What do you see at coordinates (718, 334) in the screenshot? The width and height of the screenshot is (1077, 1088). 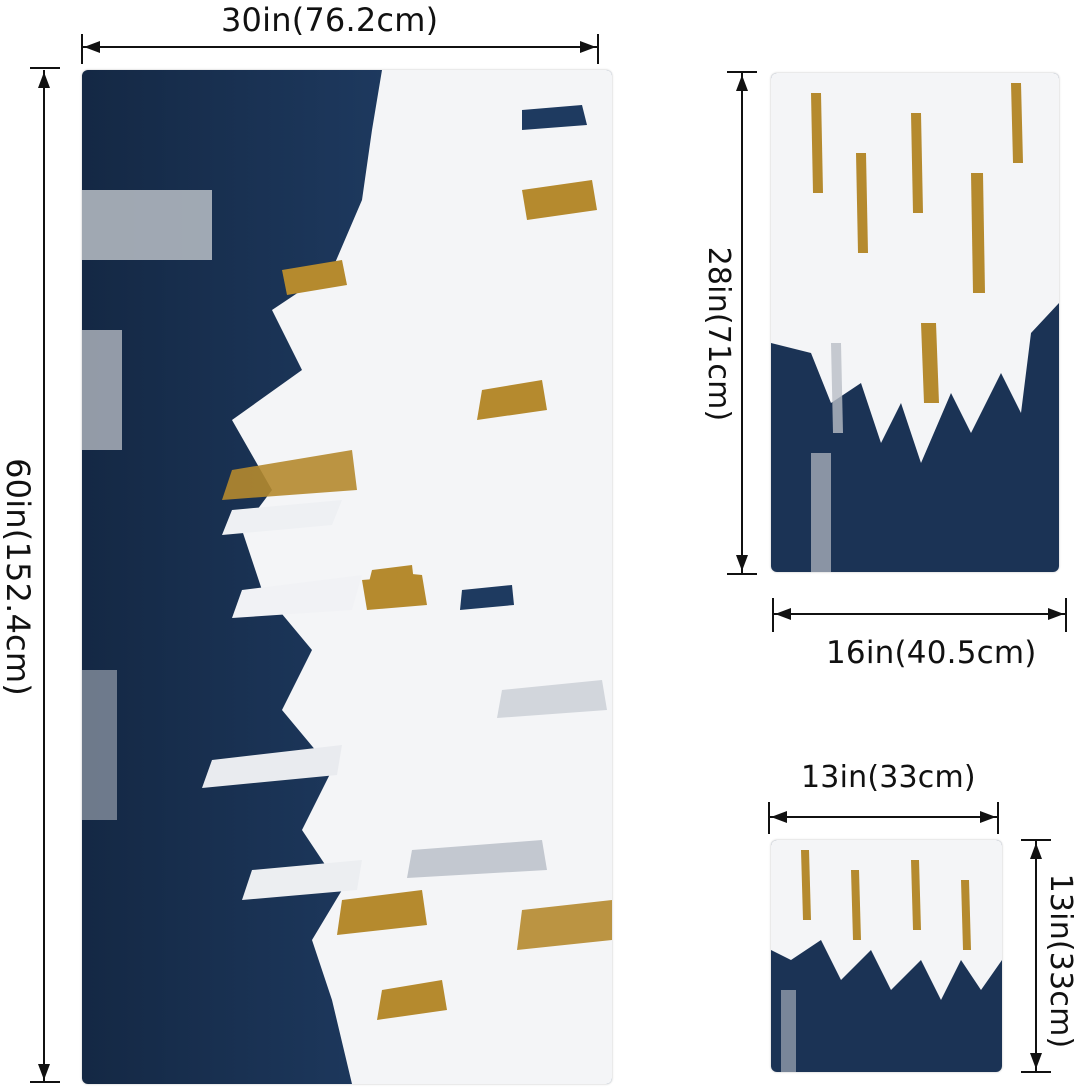 I see `hand-height-label: 28in(71cm)` at bounding box center [718, 334].